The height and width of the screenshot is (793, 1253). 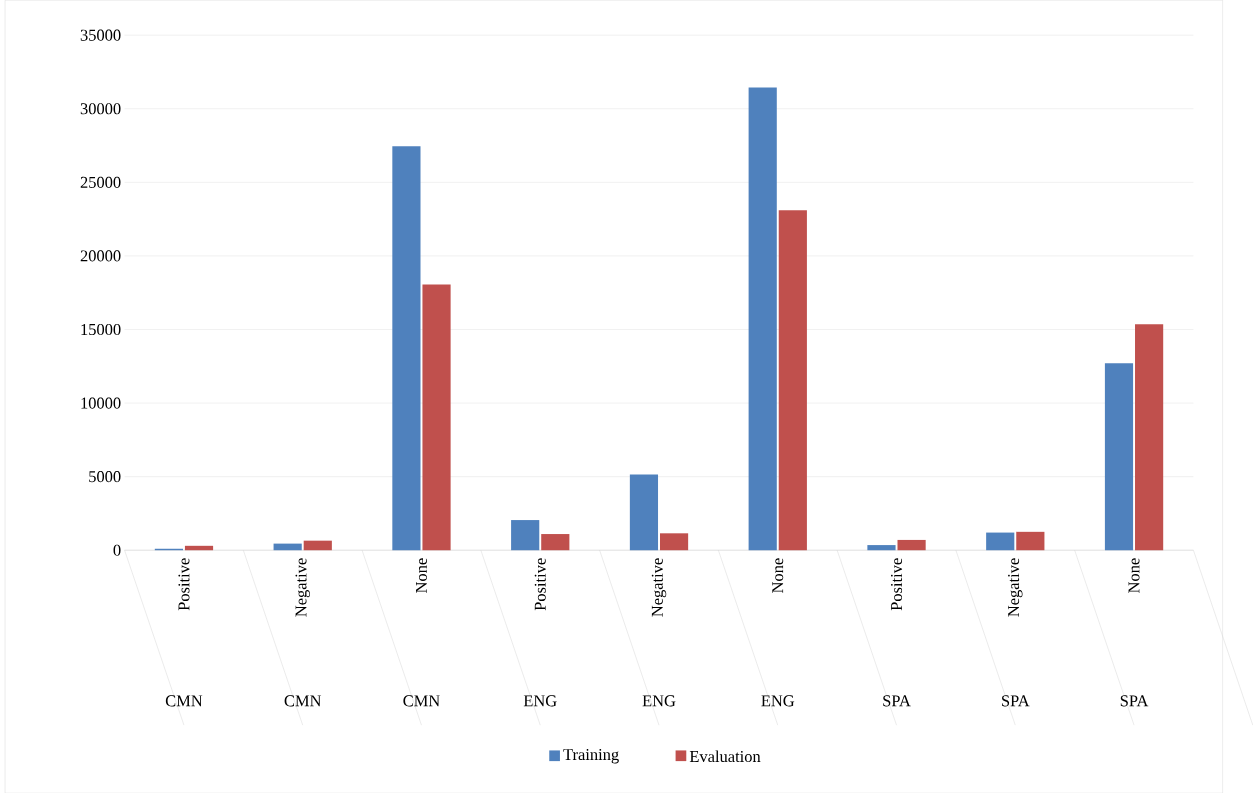 What do you see at coordinates (591, 756) in the screenshot?
I see `legend-label: Training` at bounding box center [591, 756].